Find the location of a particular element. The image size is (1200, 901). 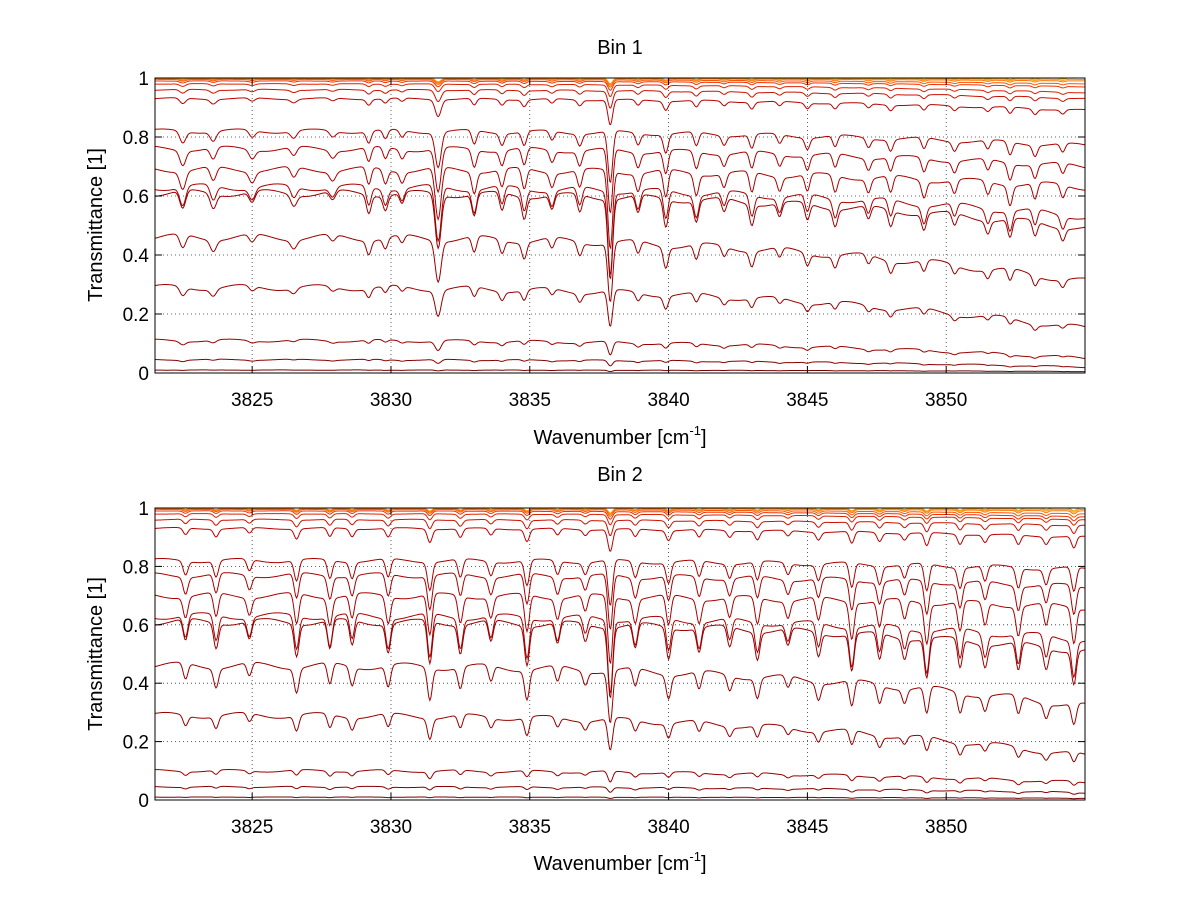

chart-title: Bin 2 is located at coordinates (620, 475).